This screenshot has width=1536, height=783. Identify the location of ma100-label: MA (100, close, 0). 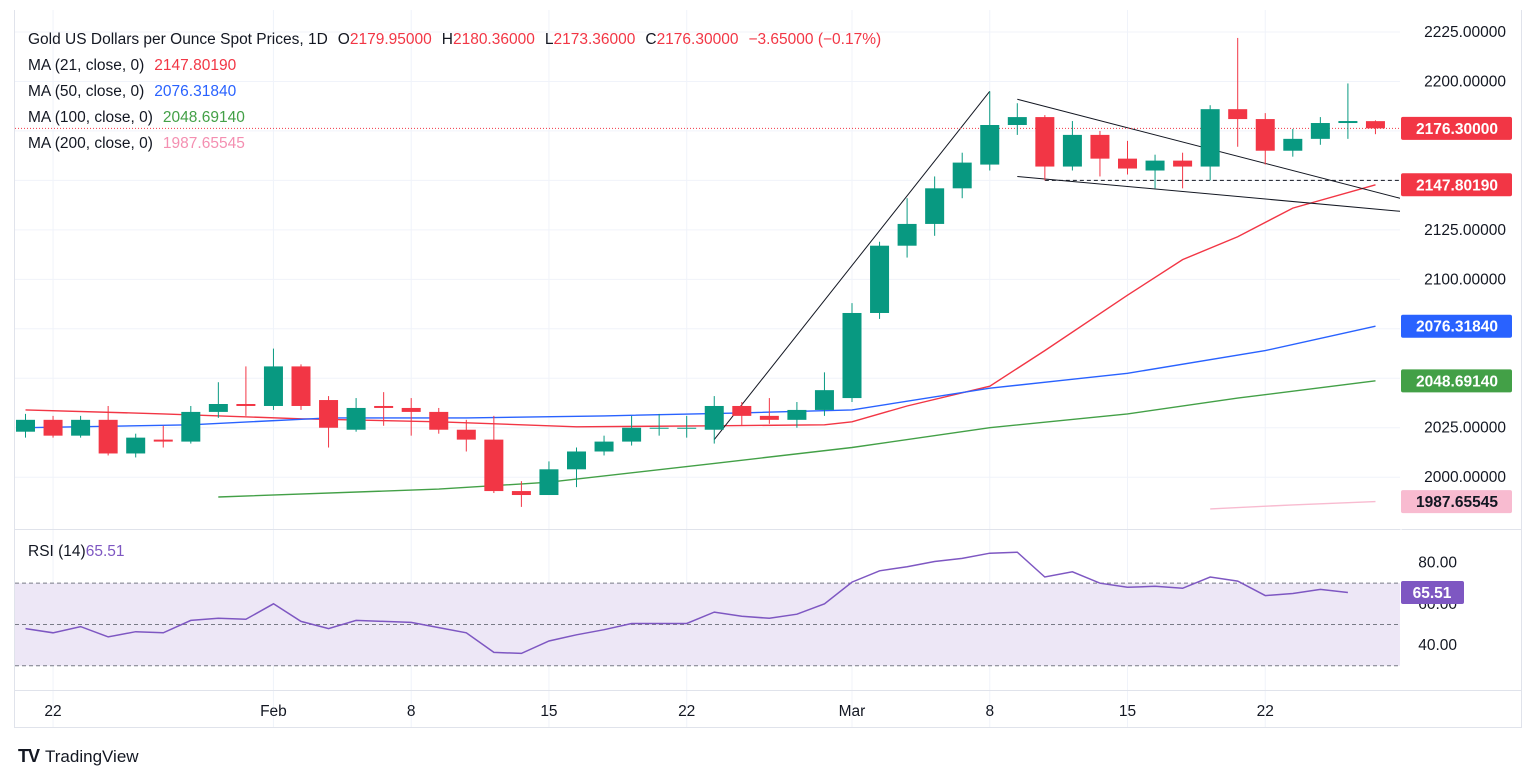
(90, 117).